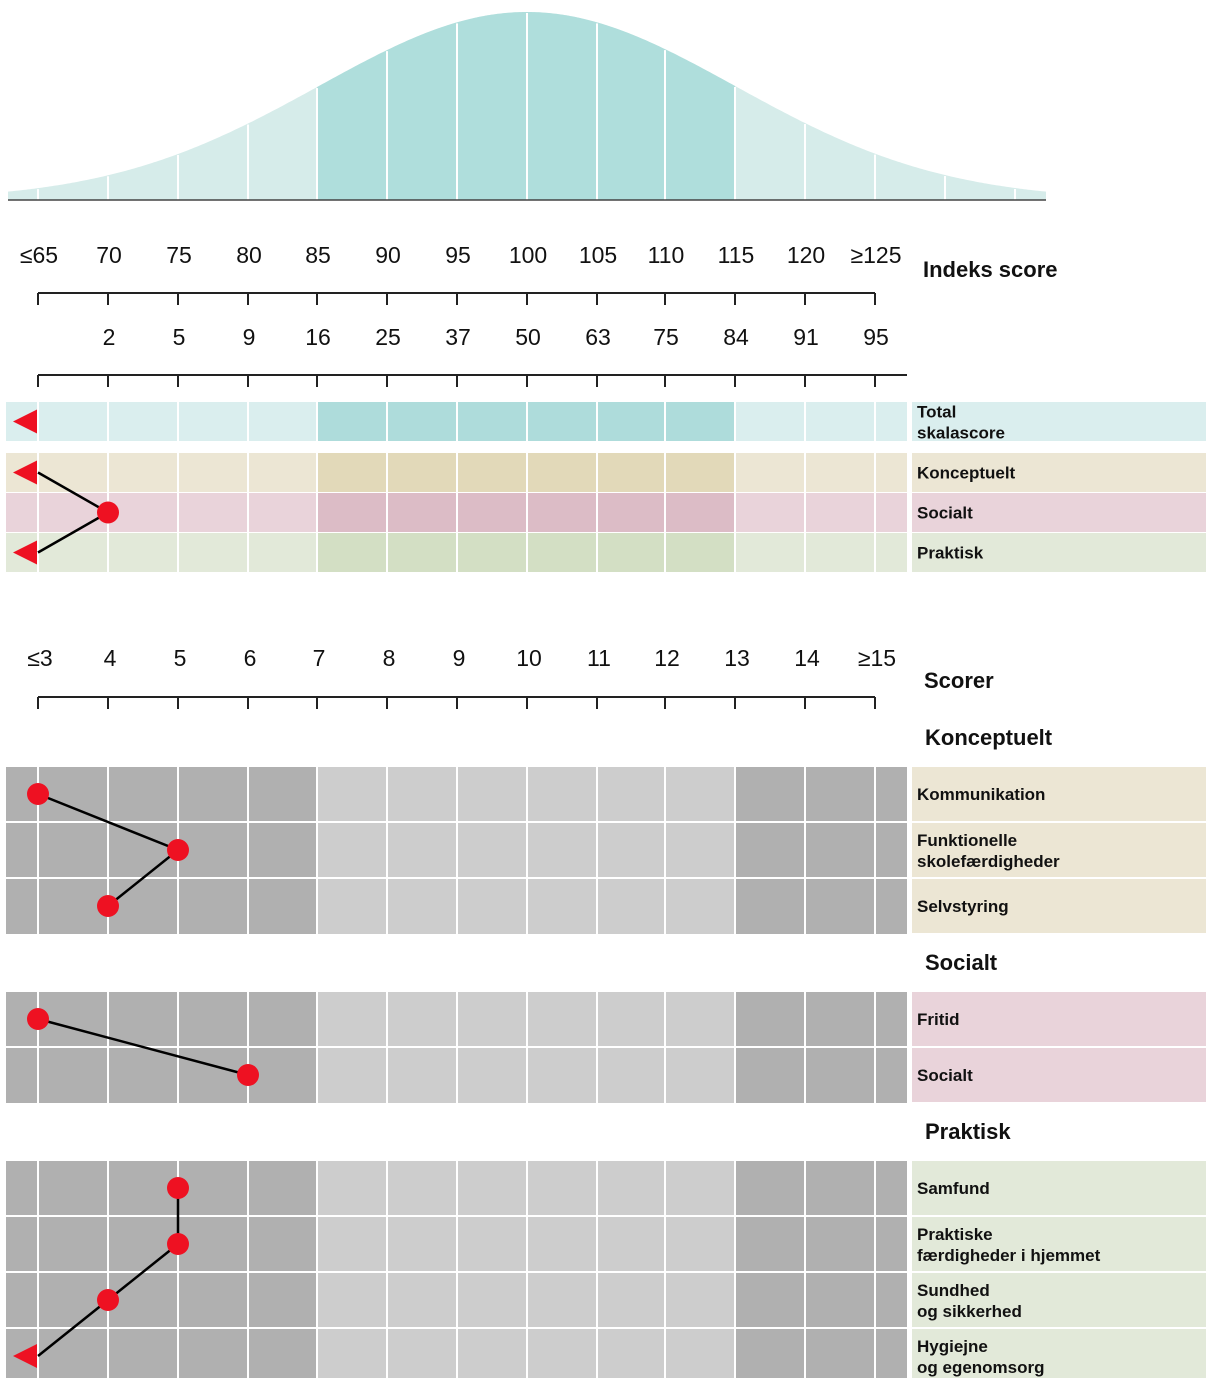  What do you see at coordinates (39, 255) in the screenshot?
I see `index-tick-label: ≤65` at bounding box center [39, 255].